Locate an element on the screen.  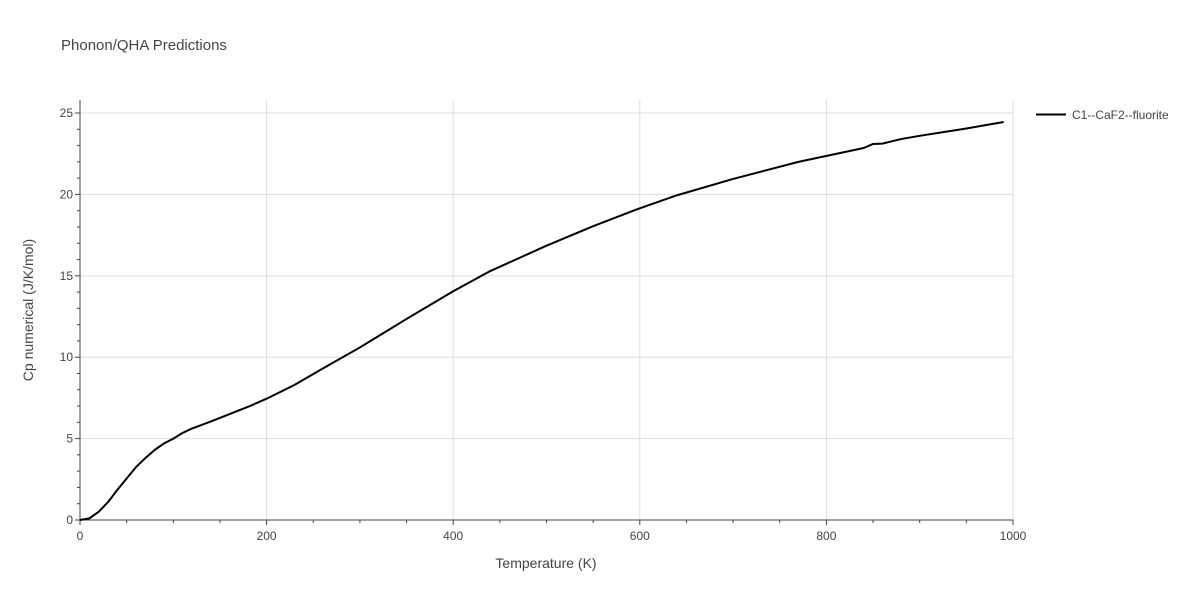
y-tick-label: 5 is located at coordinates (69, 439).